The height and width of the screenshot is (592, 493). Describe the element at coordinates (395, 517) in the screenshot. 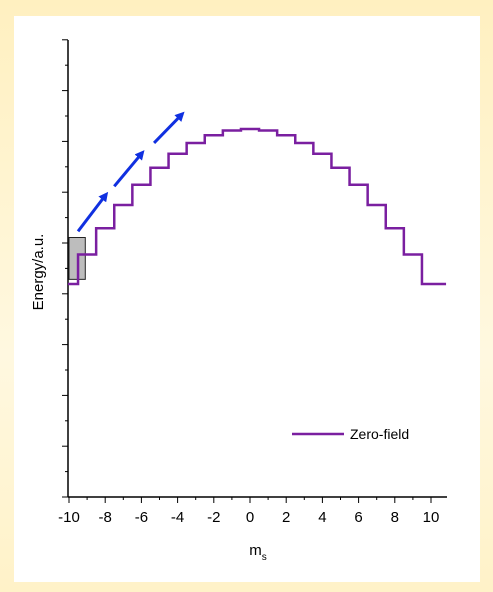

I see `x-tick-label: 8` at that location.